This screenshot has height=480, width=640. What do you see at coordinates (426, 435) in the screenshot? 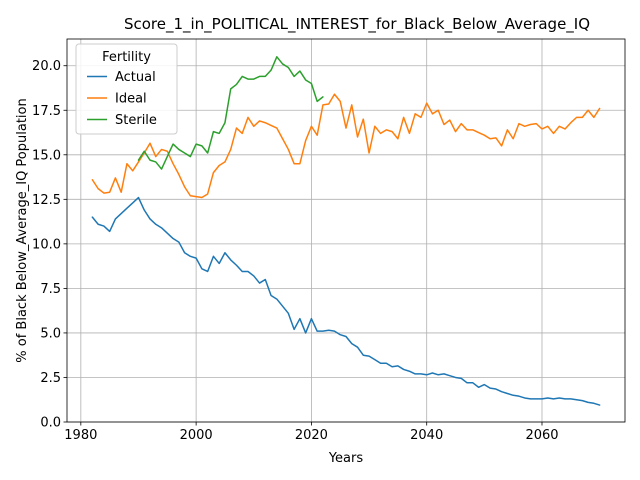
I see `x-tick-label: 2040` at bounding box center [426, 435].